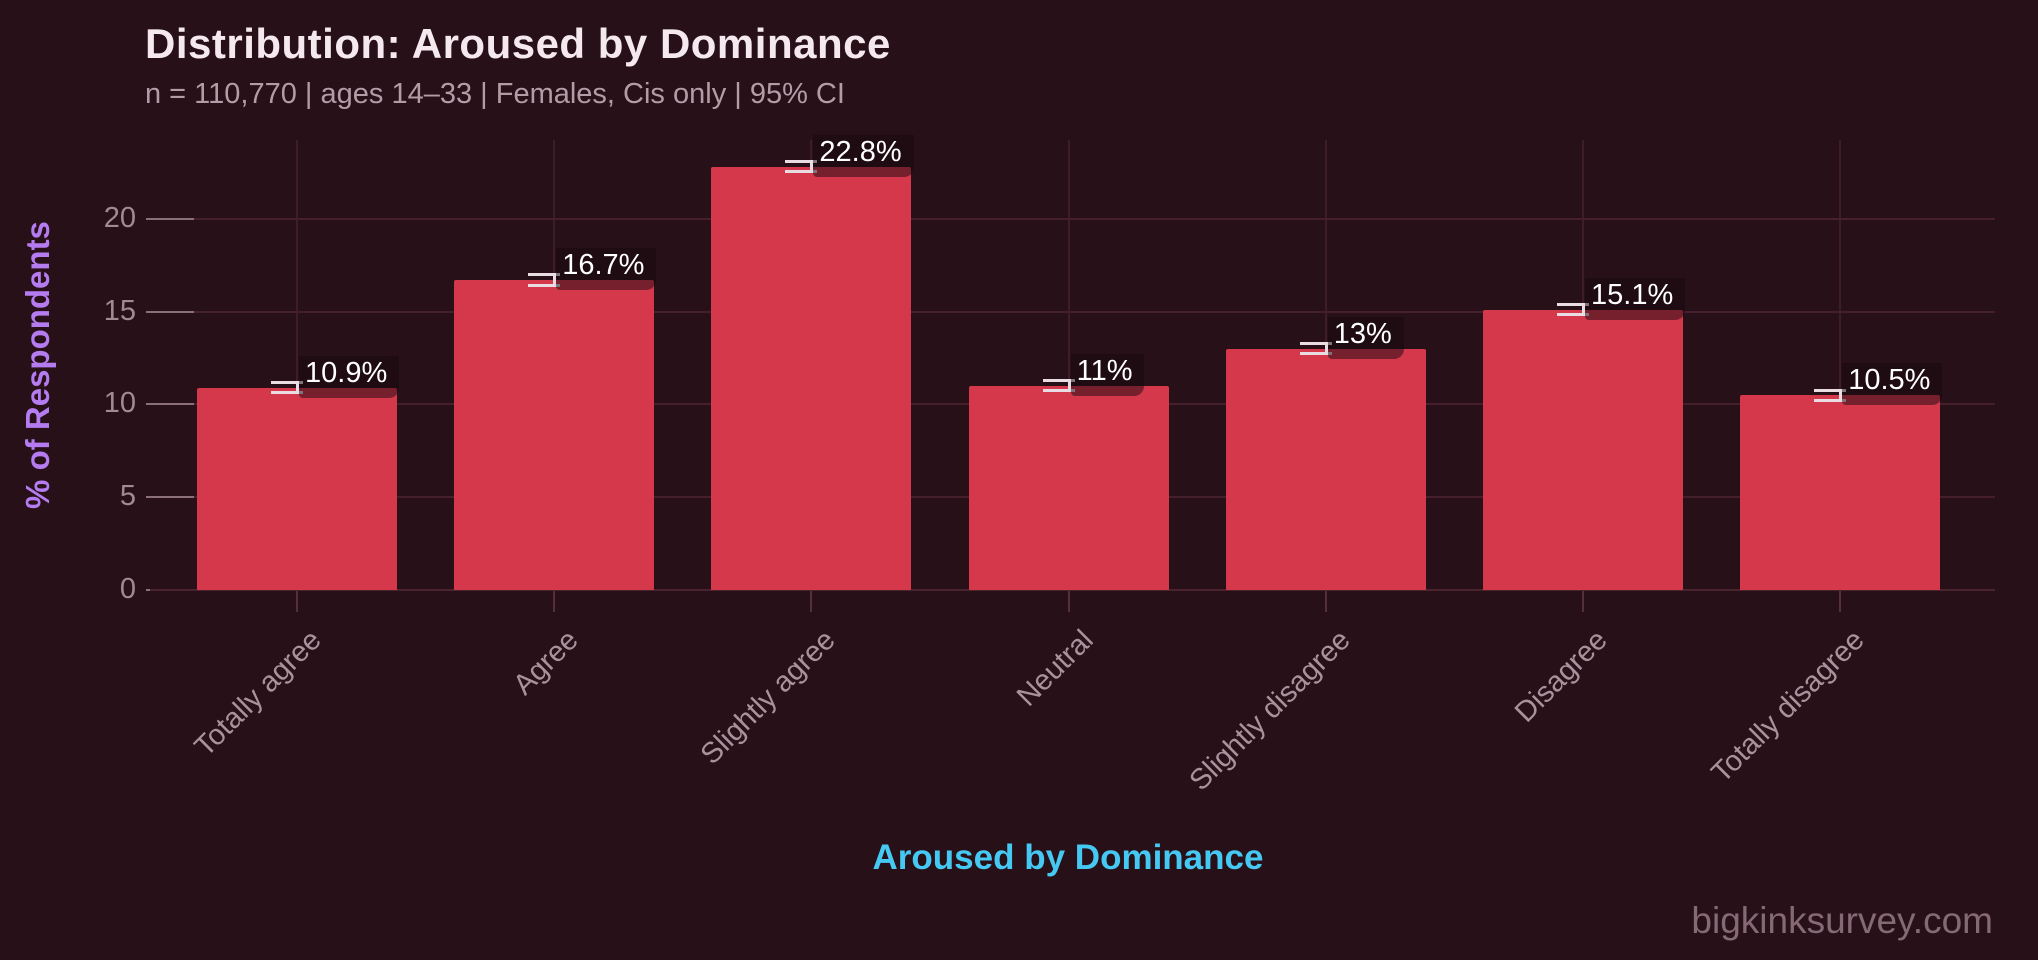 The height and width of the screenshot is (960, 2038). What do you see at coordinates (1635, 298) in the screenshot?
I see `bar-value-label: 15.1%` at bounding box center [1635, 298].